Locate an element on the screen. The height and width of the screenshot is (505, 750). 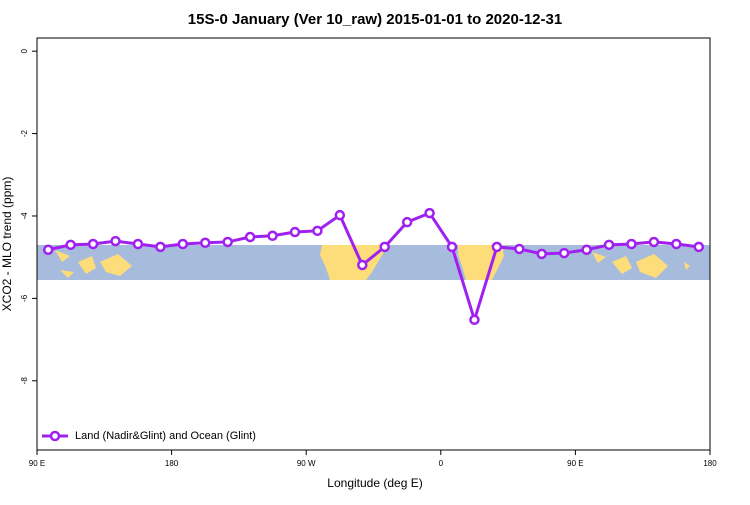
legend-label: Land (Nadir&Glint) and Ocean (Glint) is located at coordinates (165, 436).